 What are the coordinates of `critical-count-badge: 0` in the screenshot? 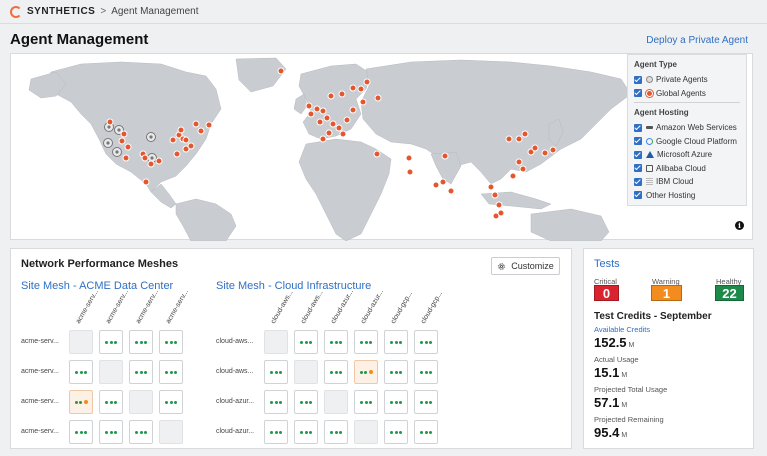 It's located at (606, 293).